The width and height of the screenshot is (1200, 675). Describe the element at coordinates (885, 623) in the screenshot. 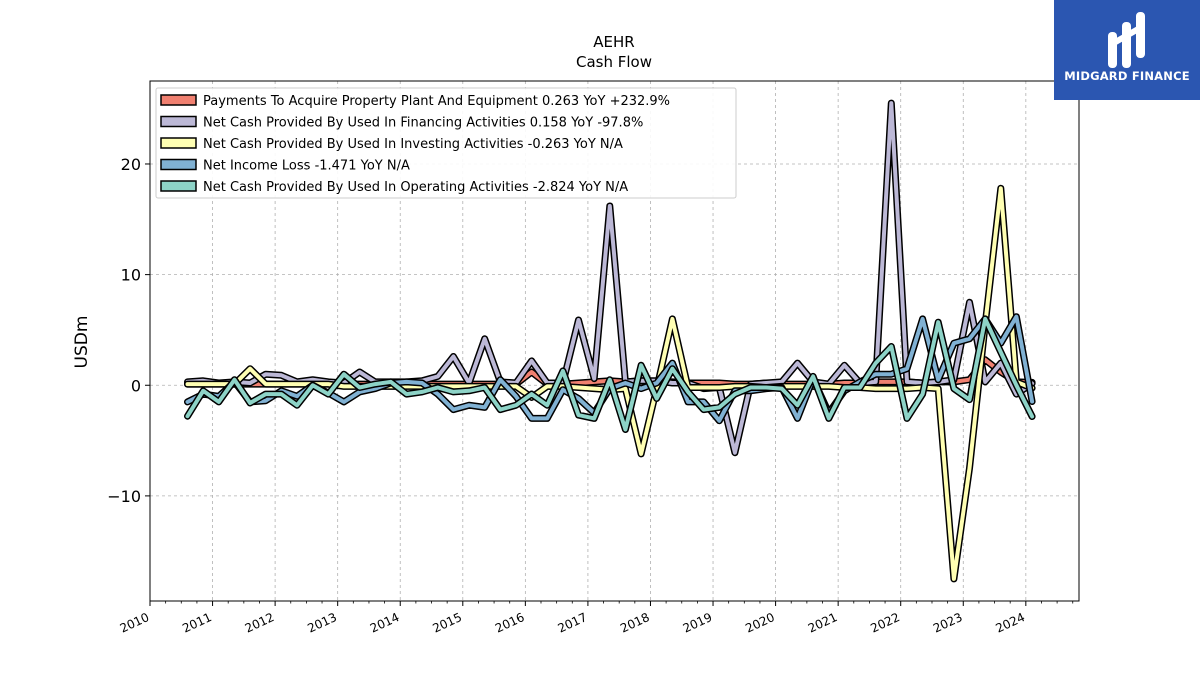

I see `x-tick-label: 2022` at that location.